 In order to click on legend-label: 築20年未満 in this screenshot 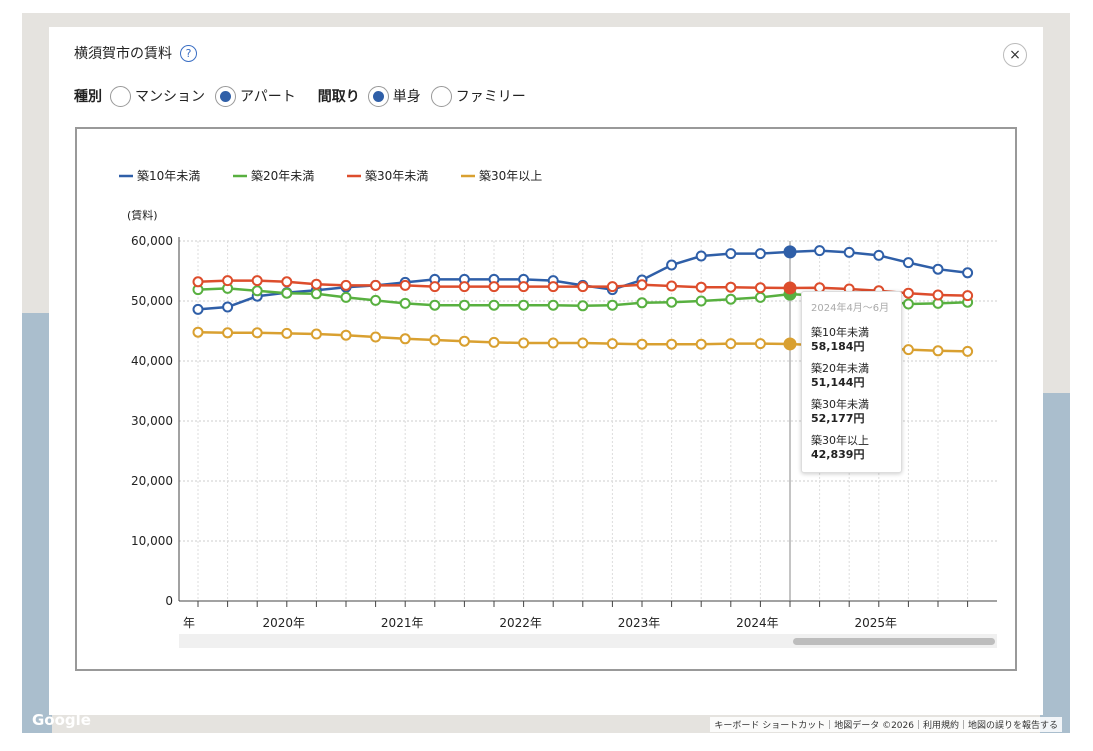, I will do `click(282, 175)`.